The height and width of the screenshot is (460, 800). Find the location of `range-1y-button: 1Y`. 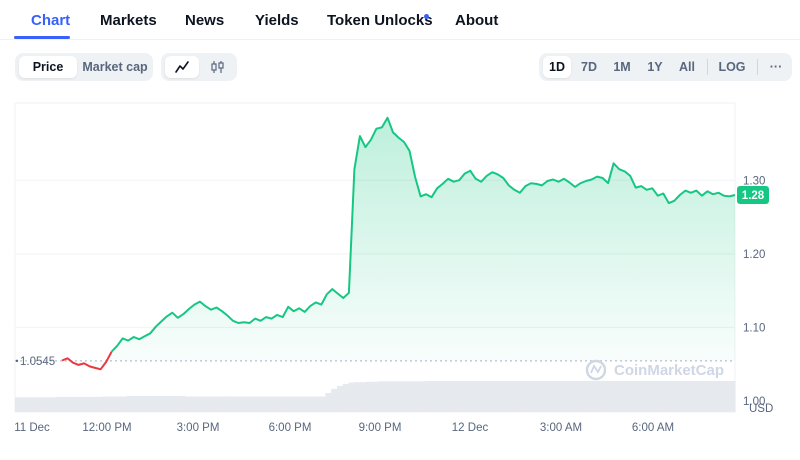

range-1y-button: 1Y is located at coordinates (655, 67).